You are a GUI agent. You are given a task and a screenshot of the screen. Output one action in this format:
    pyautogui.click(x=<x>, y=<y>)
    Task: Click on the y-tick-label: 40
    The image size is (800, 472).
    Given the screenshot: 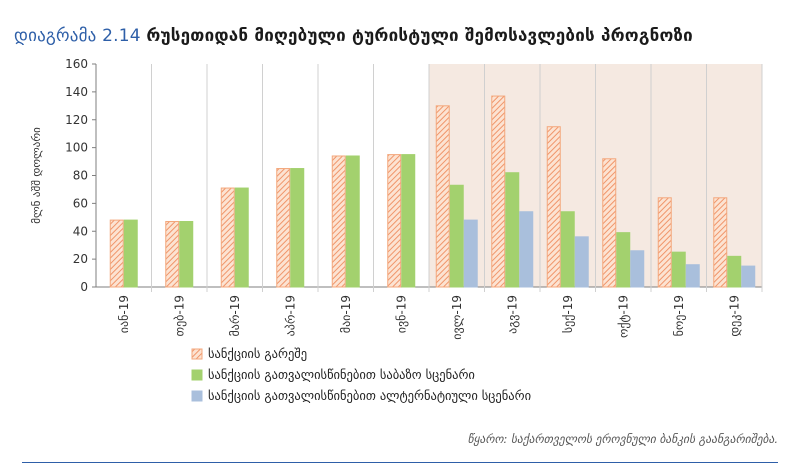 What is the action you would take?
    pyautogui.click(x=80, y=231)
    